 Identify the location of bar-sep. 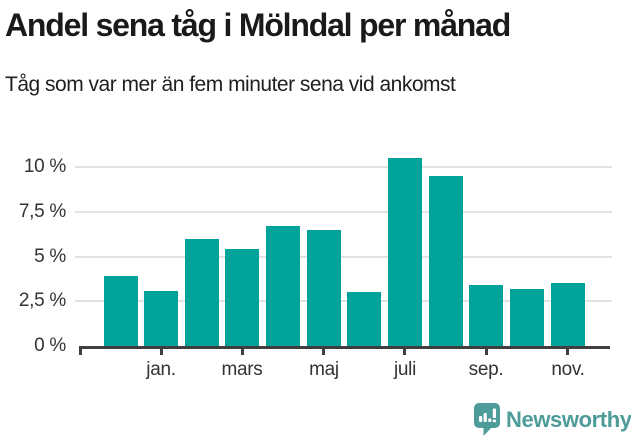
(486, 315).